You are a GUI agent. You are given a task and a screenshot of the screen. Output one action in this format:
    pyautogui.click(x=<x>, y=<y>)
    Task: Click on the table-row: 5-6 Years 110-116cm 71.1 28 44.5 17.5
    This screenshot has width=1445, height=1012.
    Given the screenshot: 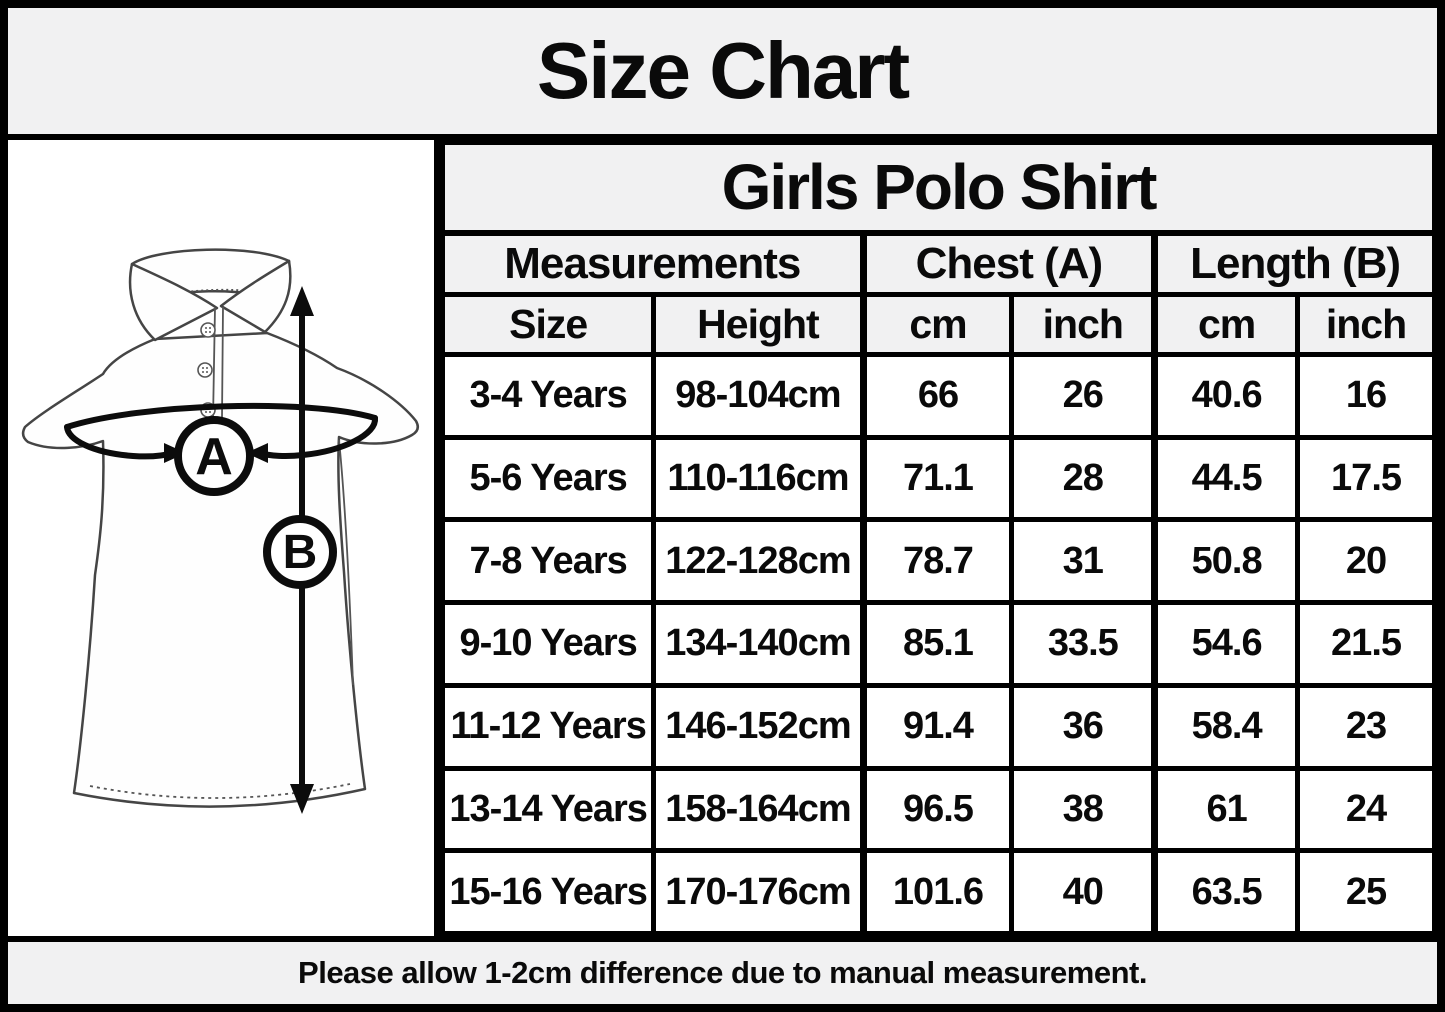 What is the action you would take?
    pyautogui.click(x=938, y=478)
    